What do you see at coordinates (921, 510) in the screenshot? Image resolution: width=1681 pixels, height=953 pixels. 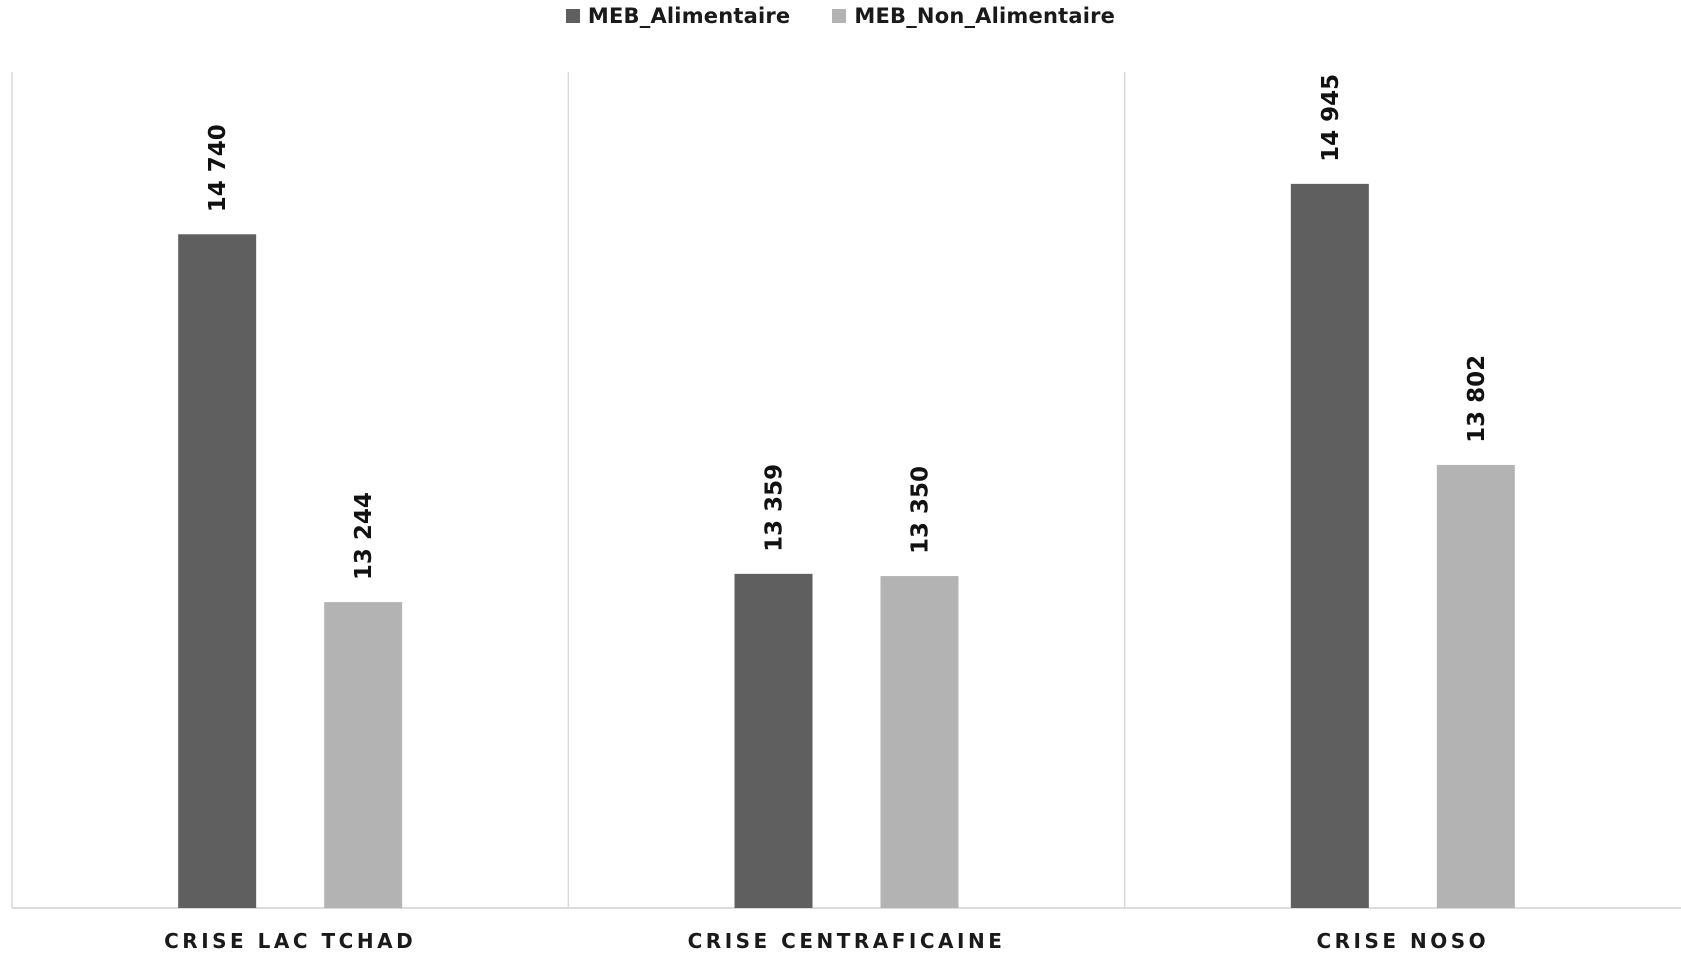 I see `data-label: 13 350` at bounding box center [921, 510].